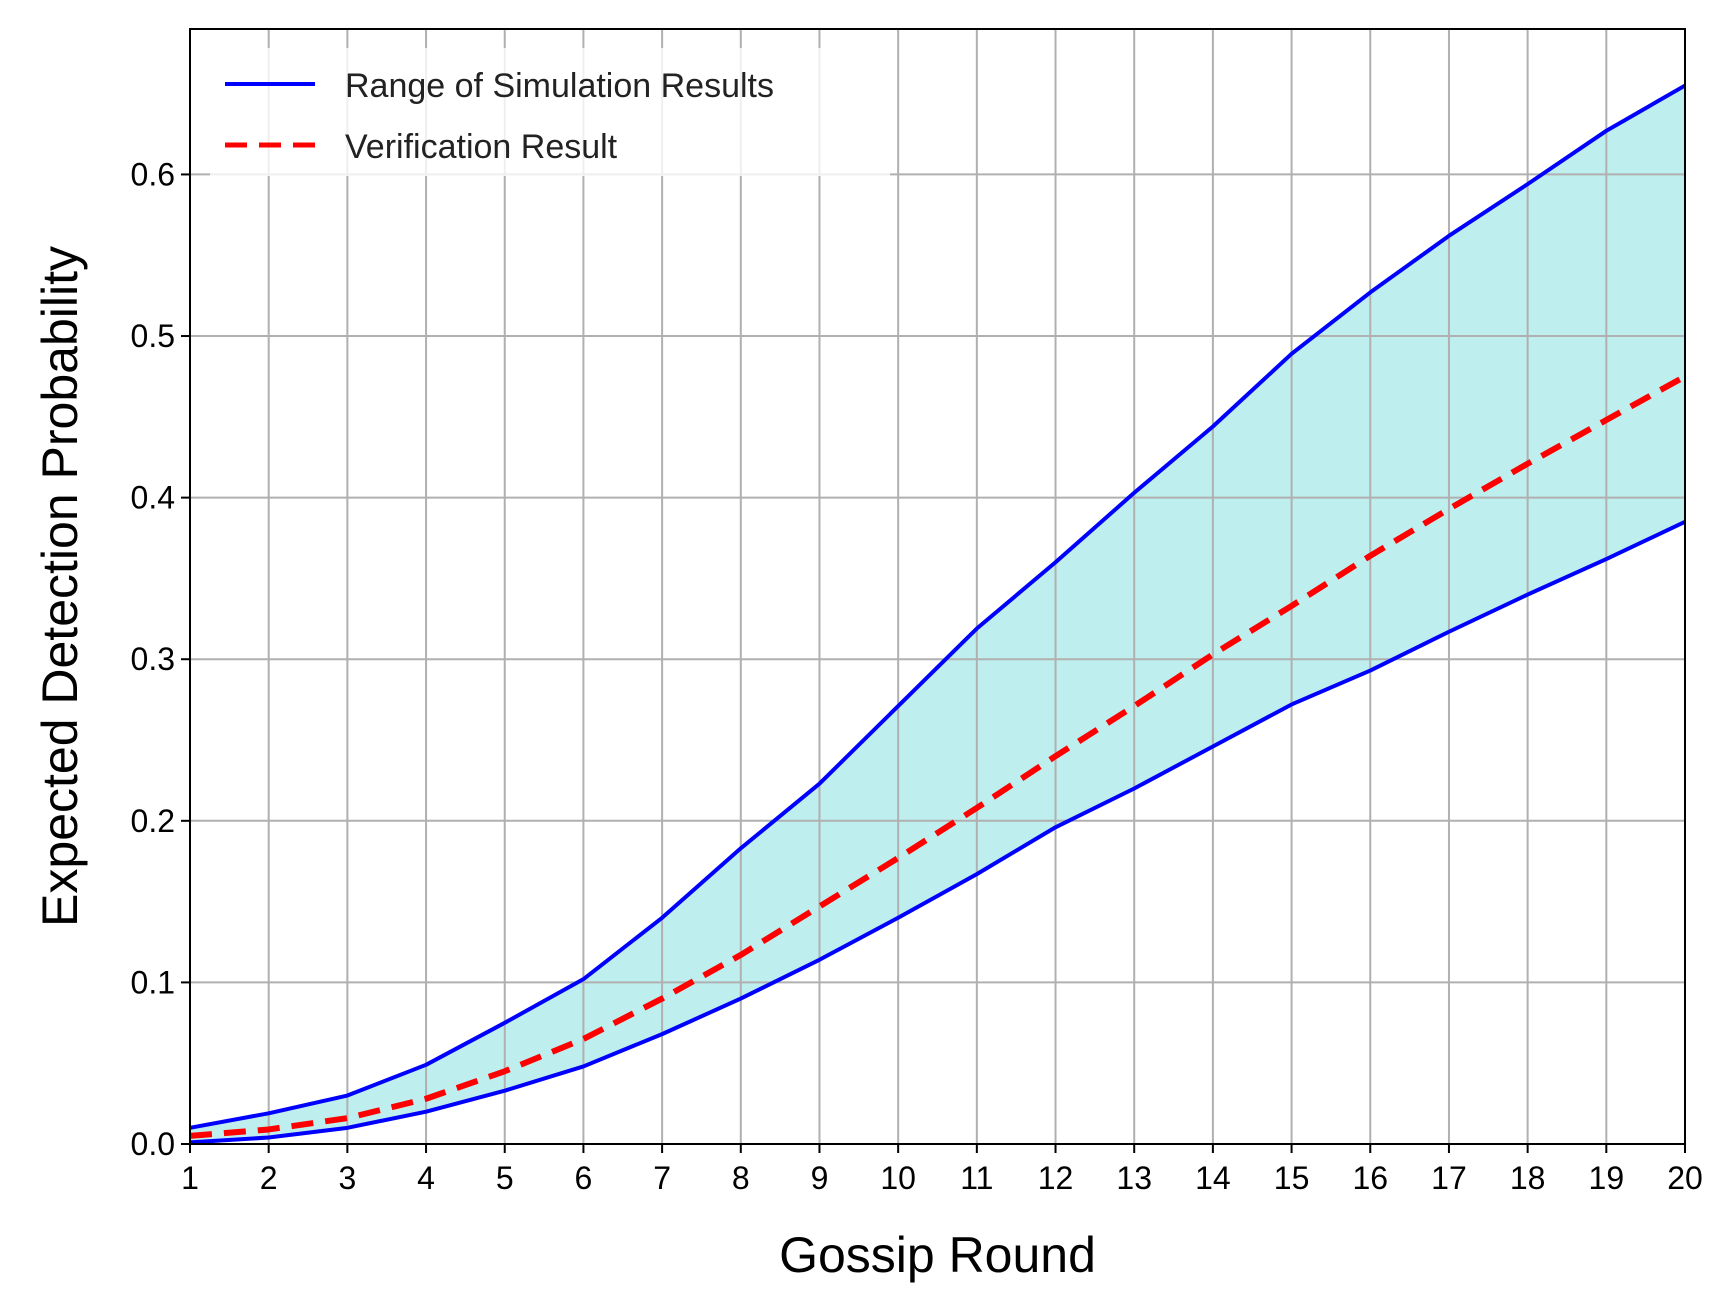  What do you see at coordinates (153, 174) in the screenshot?
I see `y-tick-label-0.6: 0.6` at bounding box center [153, 174].